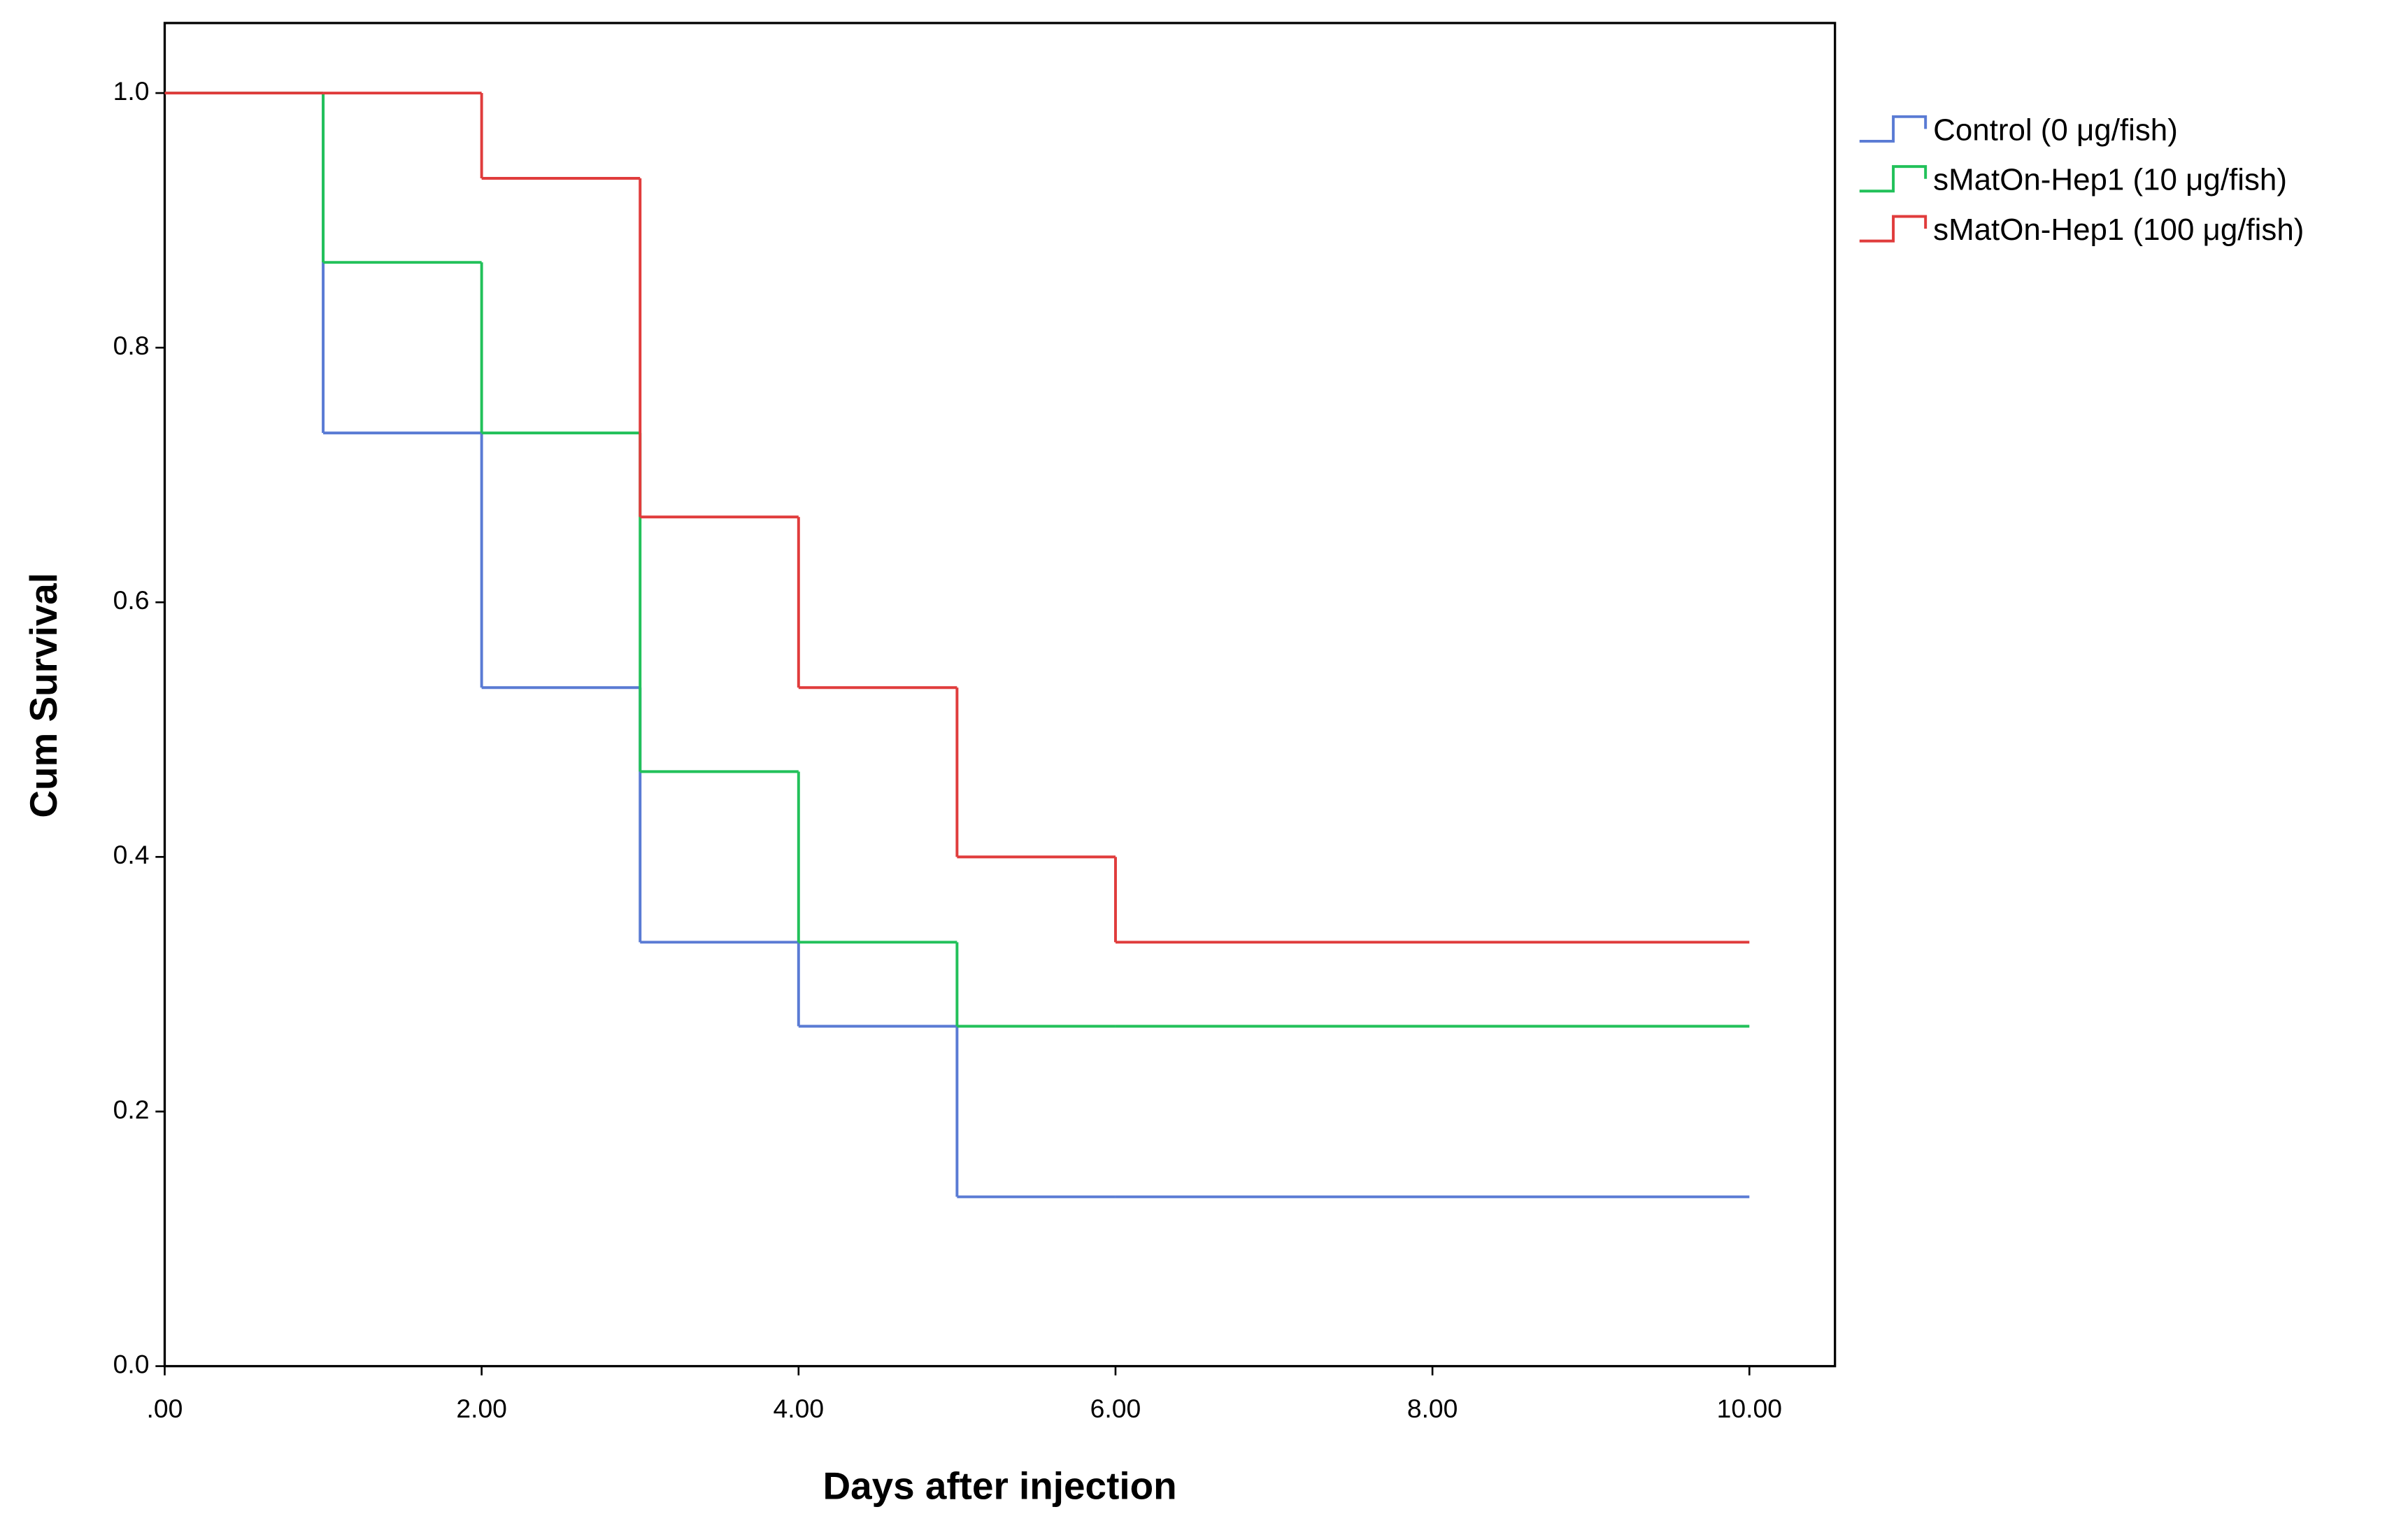  What do you see at coordinates (2110, 180) in the screenshot?
I see `legend-label: sMatOn-Hep1 (10 μg/fish)` at bounding box center [2110, 180].